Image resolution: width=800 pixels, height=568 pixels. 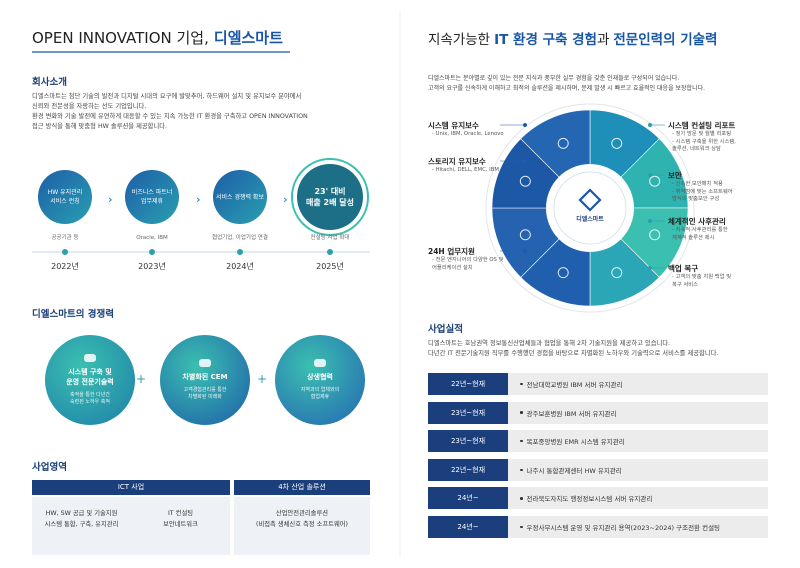 What do you see at coordinates (702, 277) in the screenshot?
I see `service-detail: - 고객의 맞춤 지원 백업 및` at bounding box center [702, 277].